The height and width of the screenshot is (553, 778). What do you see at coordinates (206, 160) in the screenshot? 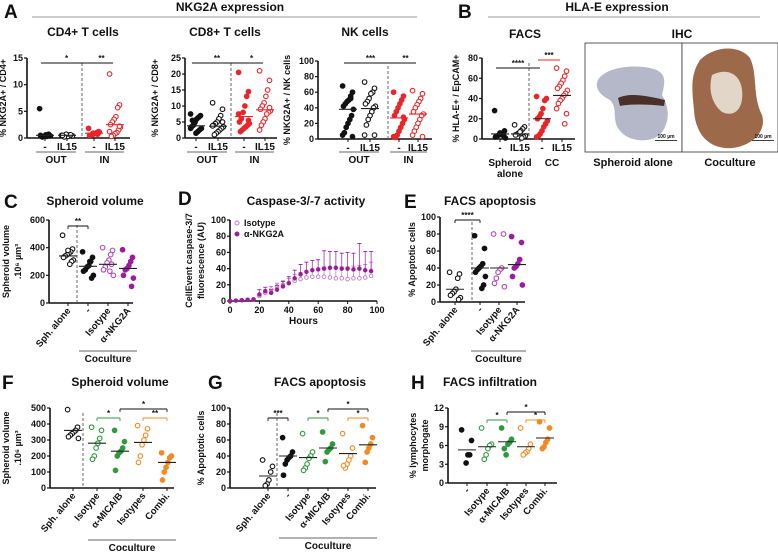
I see `group-bracket-label: OUT` at bounding box center [206, 160].